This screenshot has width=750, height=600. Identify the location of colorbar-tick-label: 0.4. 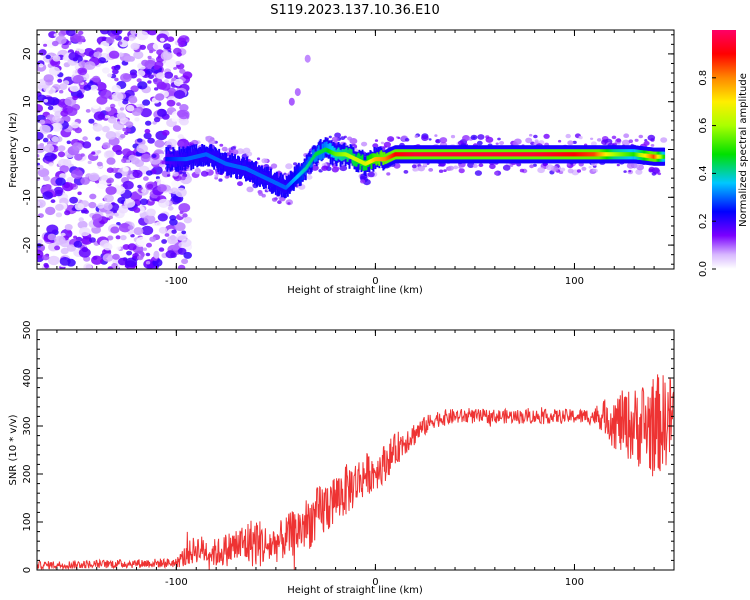
(703, 173).